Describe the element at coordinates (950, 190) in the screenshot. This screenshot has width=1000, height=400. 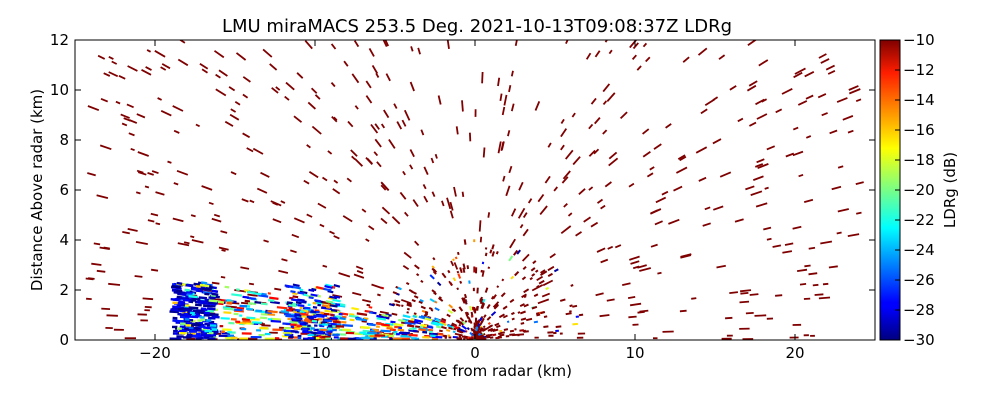
I see `colorbar-label: LDRg (dB)` at that location.